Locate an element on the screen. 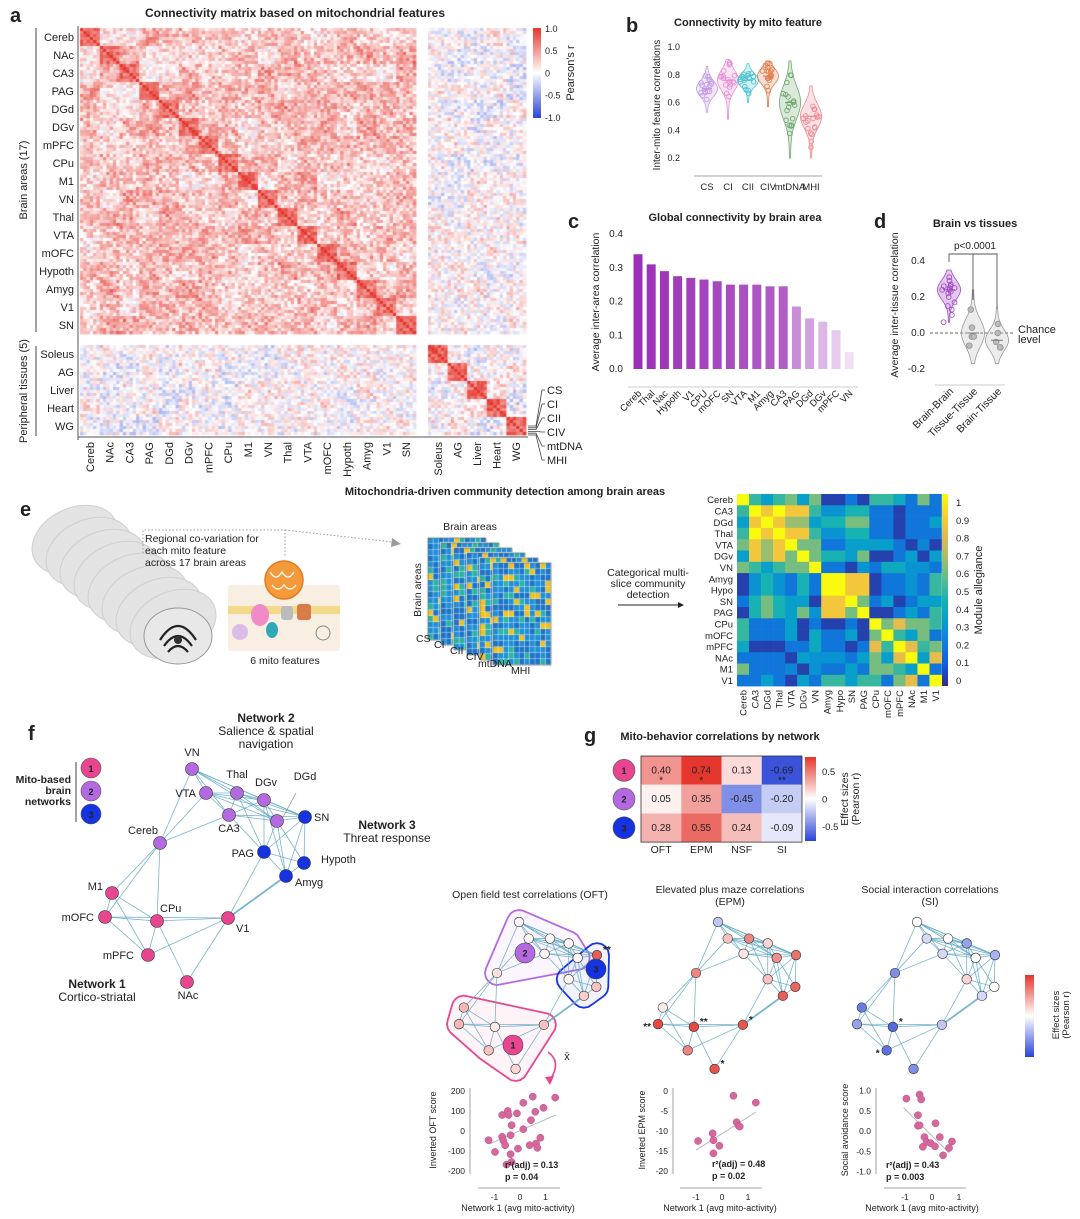  stat-text: p = 0.02 is located at coordinates (728, 1176).